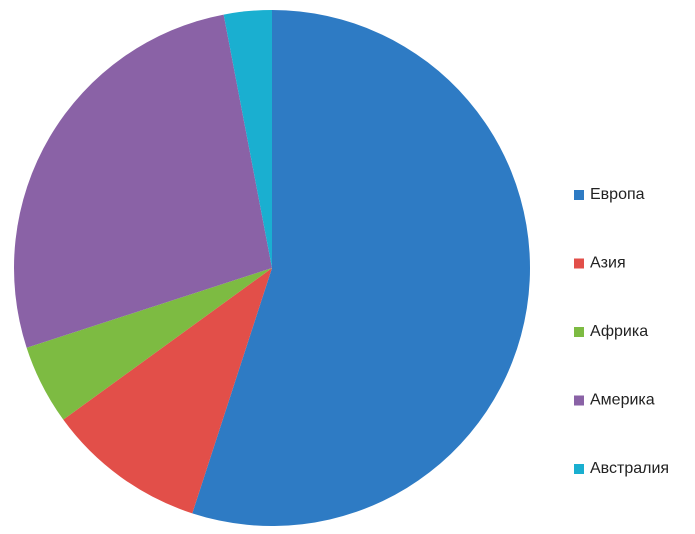 Image resolution: width=695 pixels, height=534 pixels. I want to click on legend-label: Европа, so click(617, 194).